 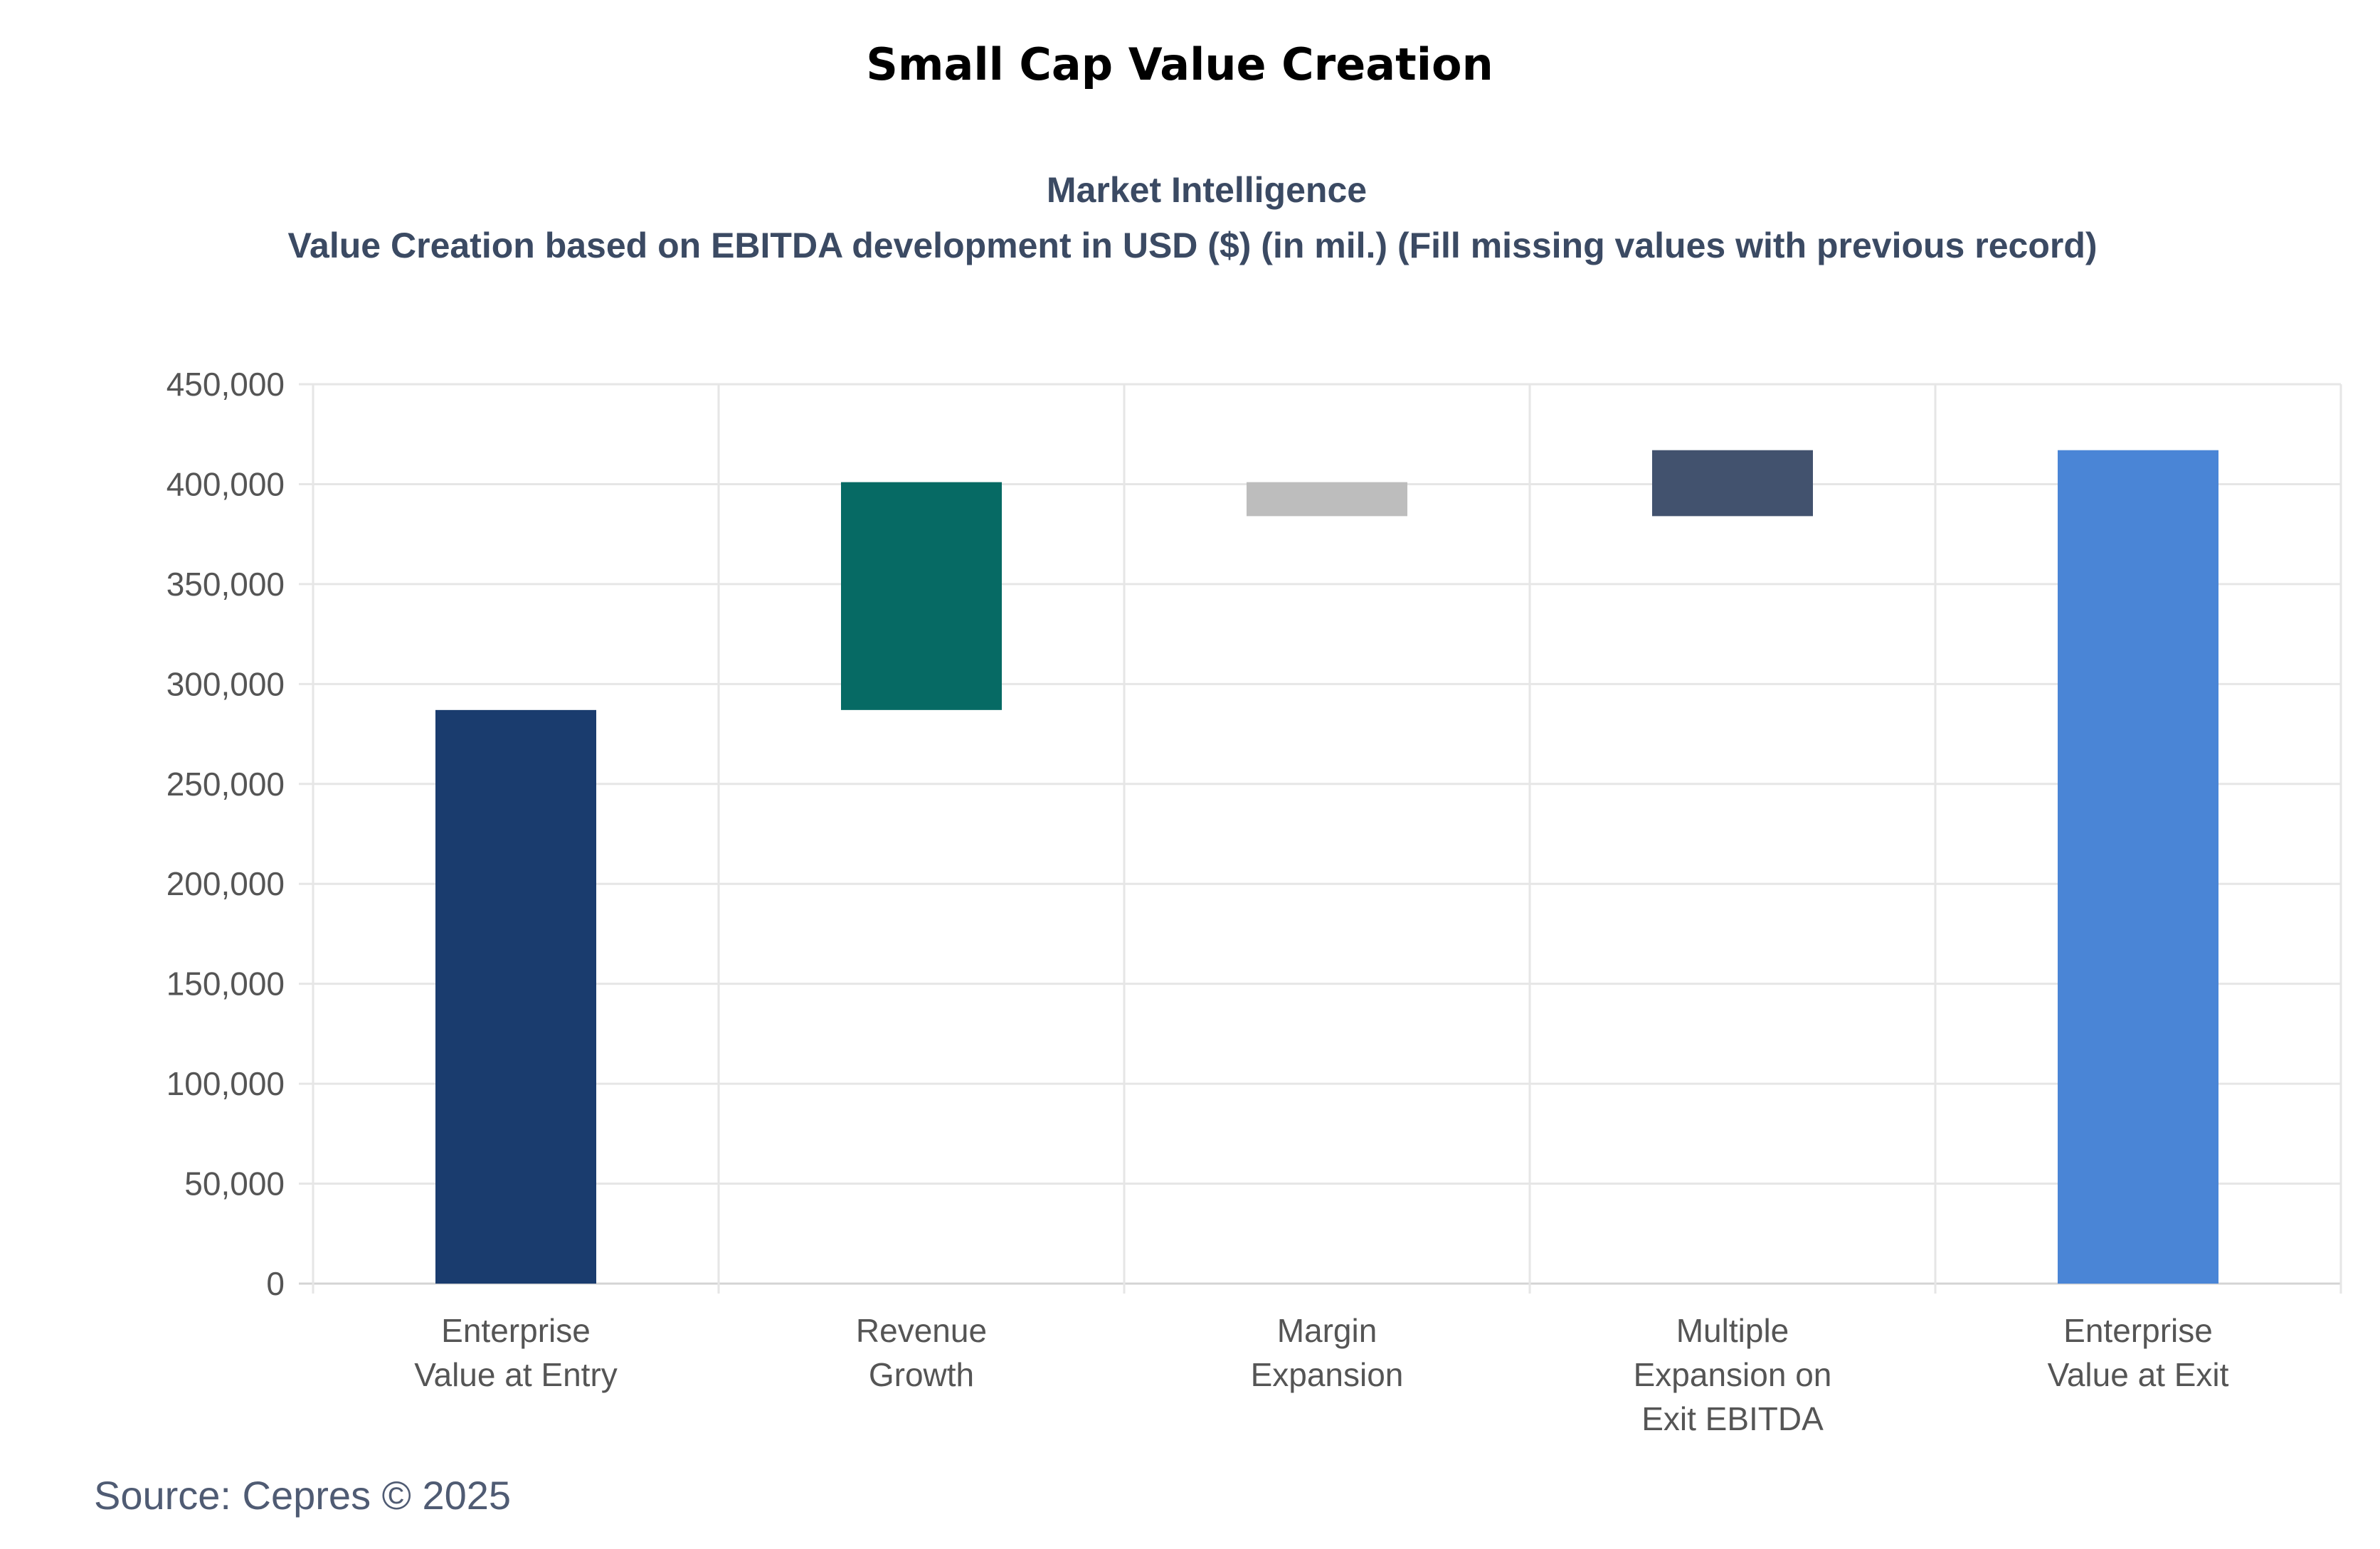 I want to click on page-title: Small Cap Value Creation, so click(x=1179, y=64).